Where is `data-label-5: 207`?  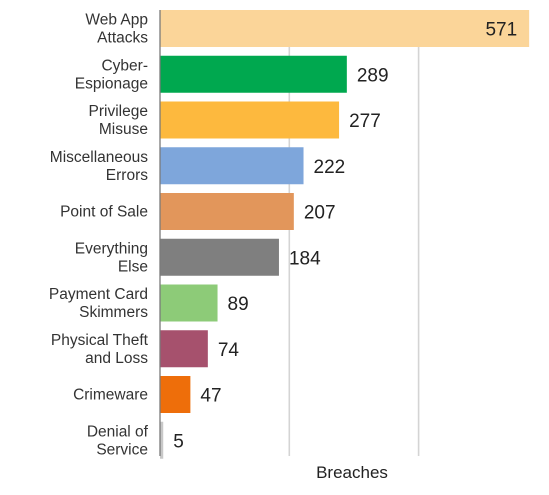
data-label-5: 207 is located at coordinates (320, 213).